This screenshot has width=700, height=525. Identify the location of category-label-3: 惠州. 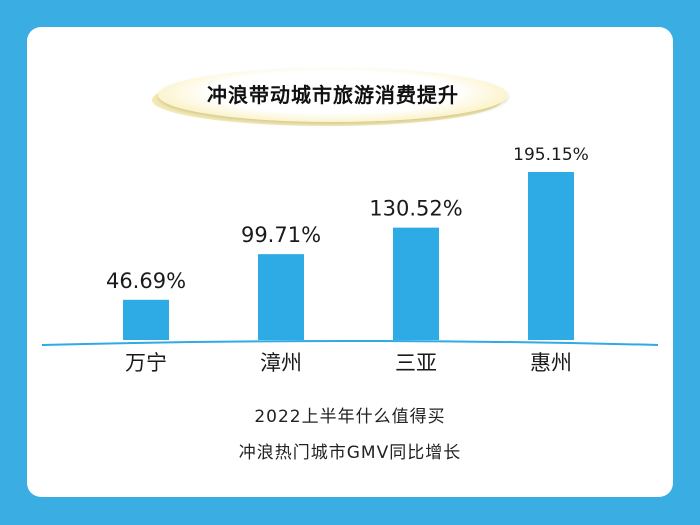
(551, 363).